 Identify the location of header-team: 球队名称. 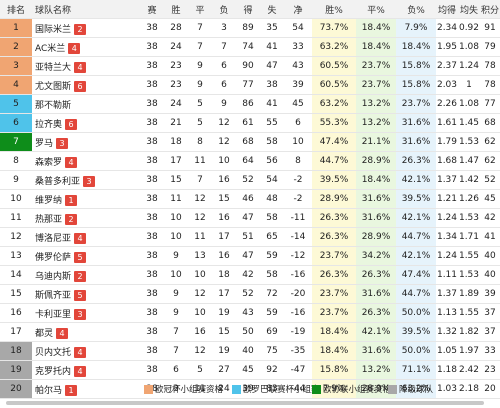
(86, 9).